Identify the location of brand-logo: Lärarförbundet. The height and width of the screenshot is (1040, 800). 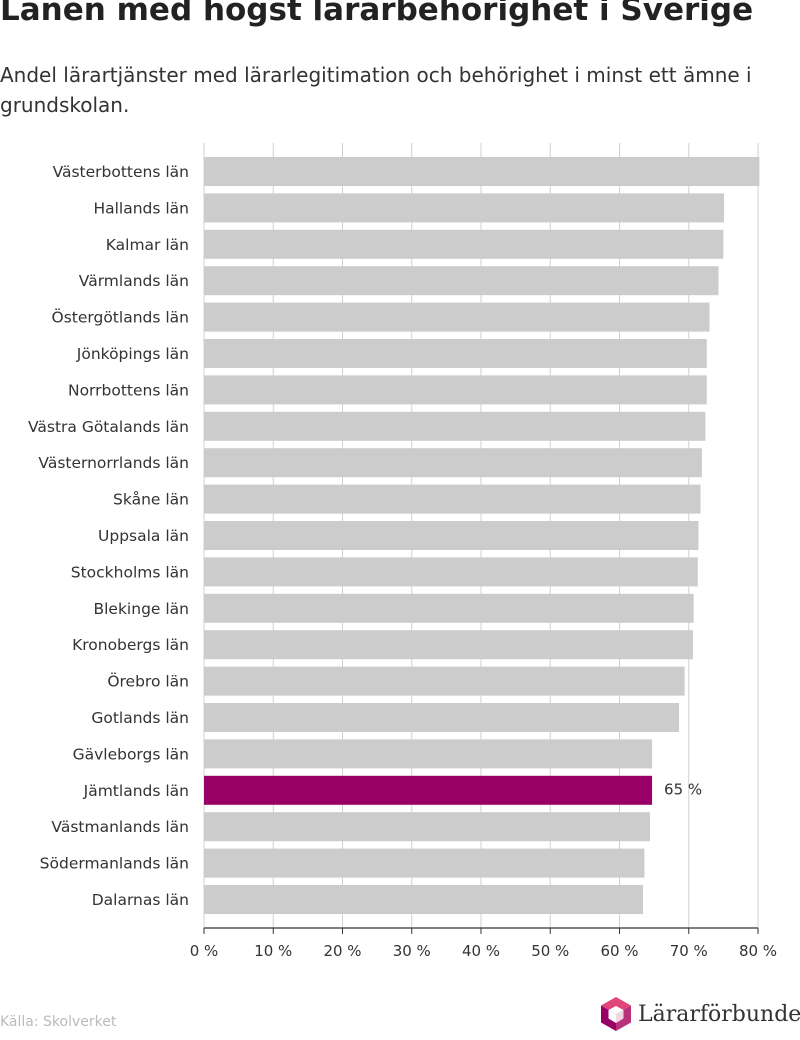
(700, 1014).